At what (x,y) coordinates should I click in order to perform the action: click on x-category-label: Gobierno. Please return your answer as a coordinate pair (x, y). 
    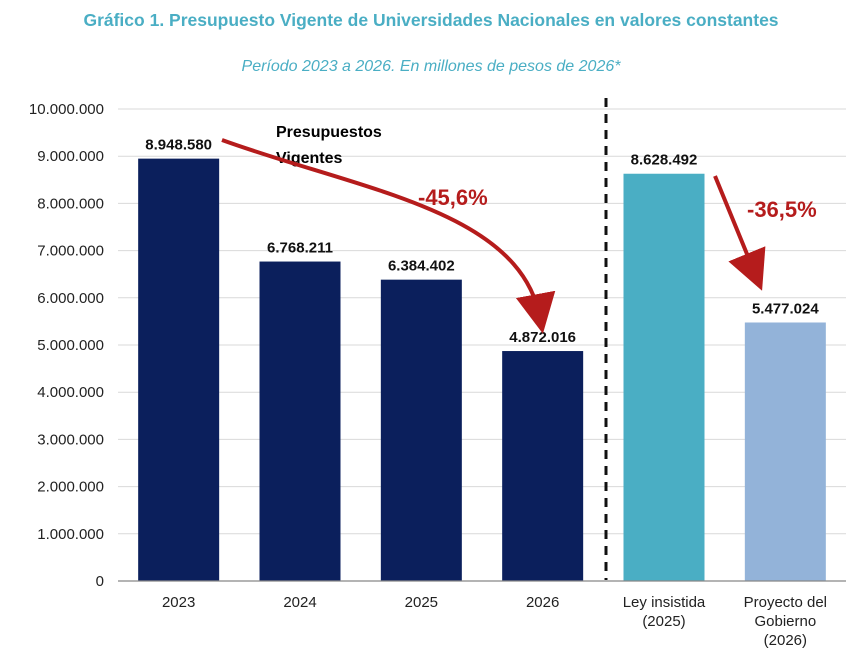
    Looking at the image, I should click on (785, 621).